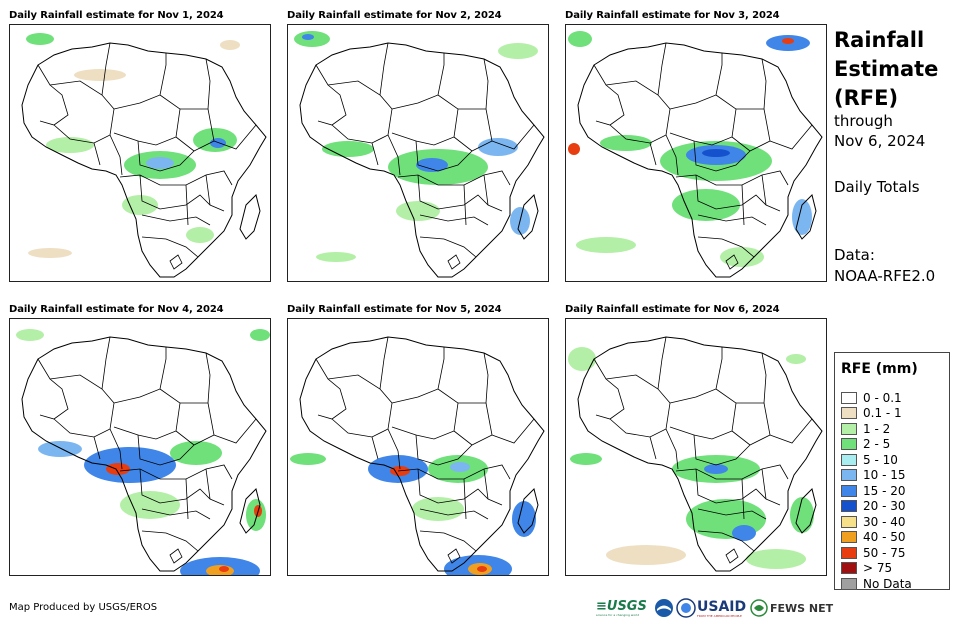  What do you see at coordinates (719, 616) in the screenshot?
I see `usaid-tagline: FROM THE AMERICAN PEOPLE` at bounding box center [719, 616].